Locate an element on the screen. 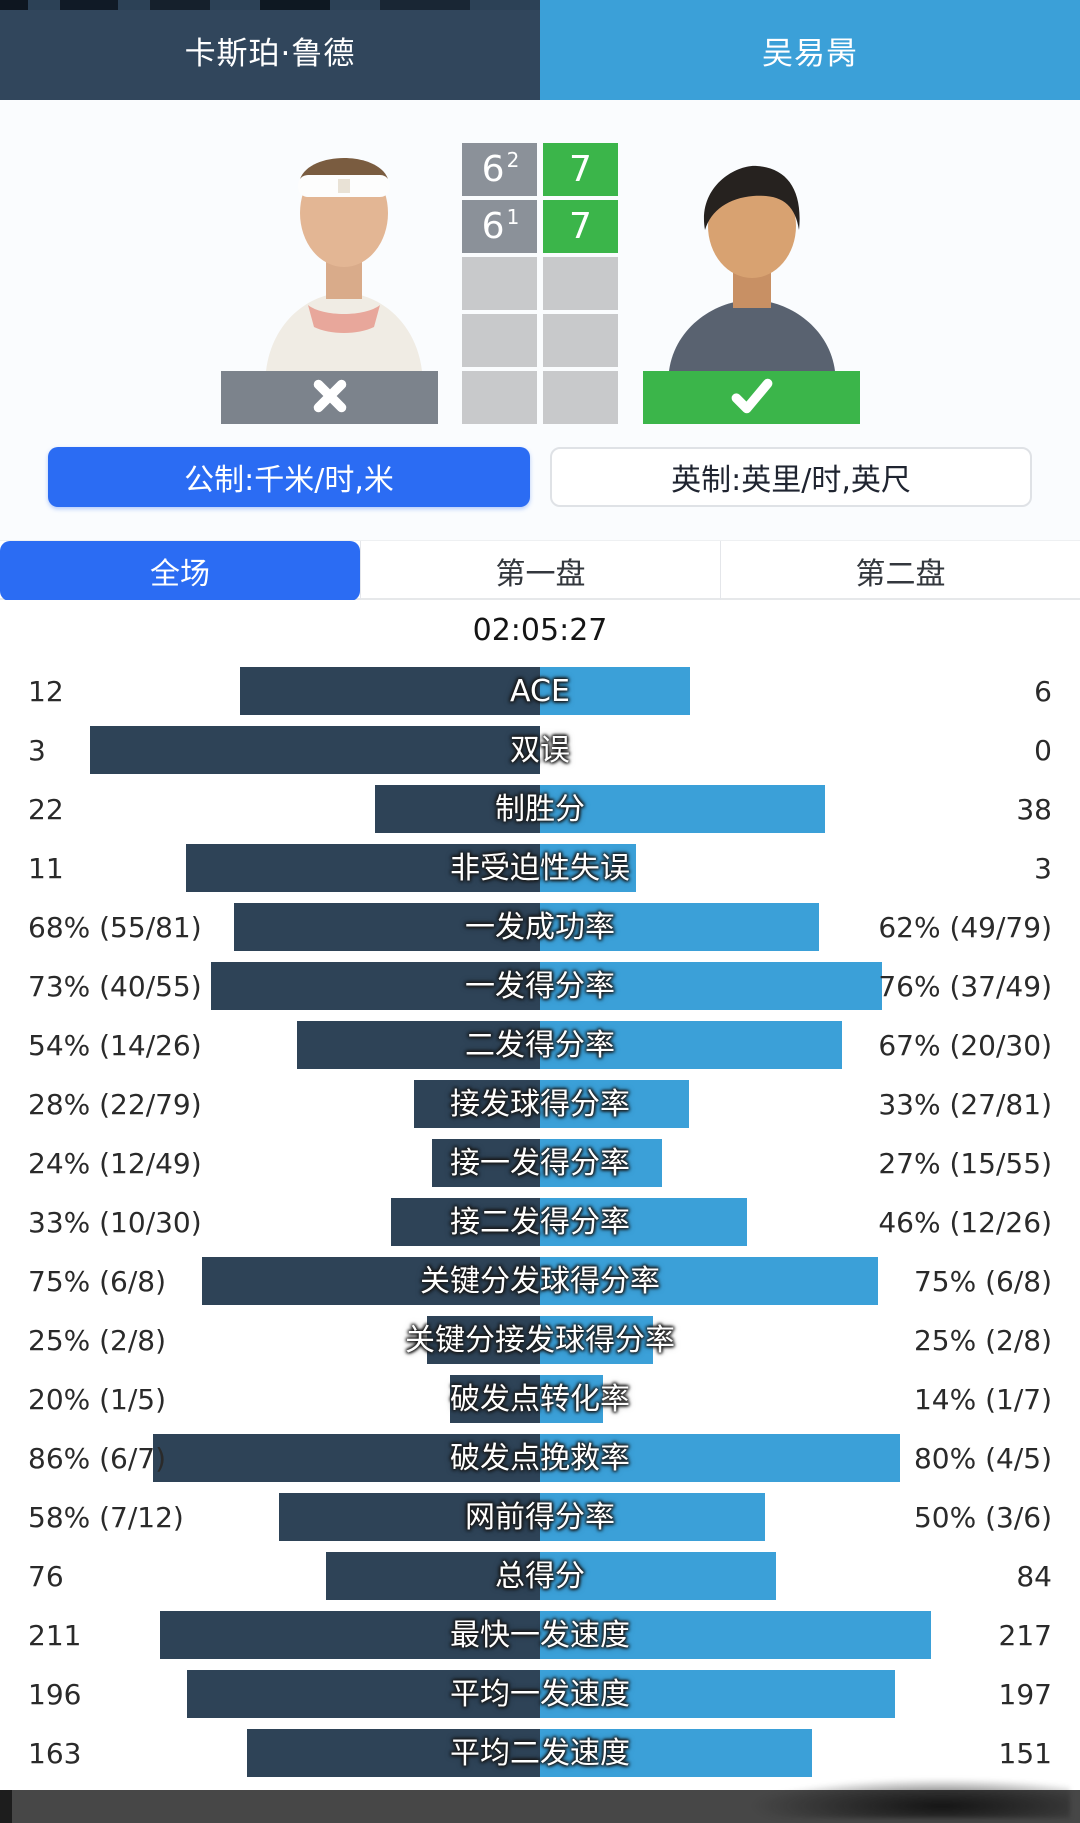  player-left-name: 卡斯珀·鲁德 is located at coordinates (270, 53).